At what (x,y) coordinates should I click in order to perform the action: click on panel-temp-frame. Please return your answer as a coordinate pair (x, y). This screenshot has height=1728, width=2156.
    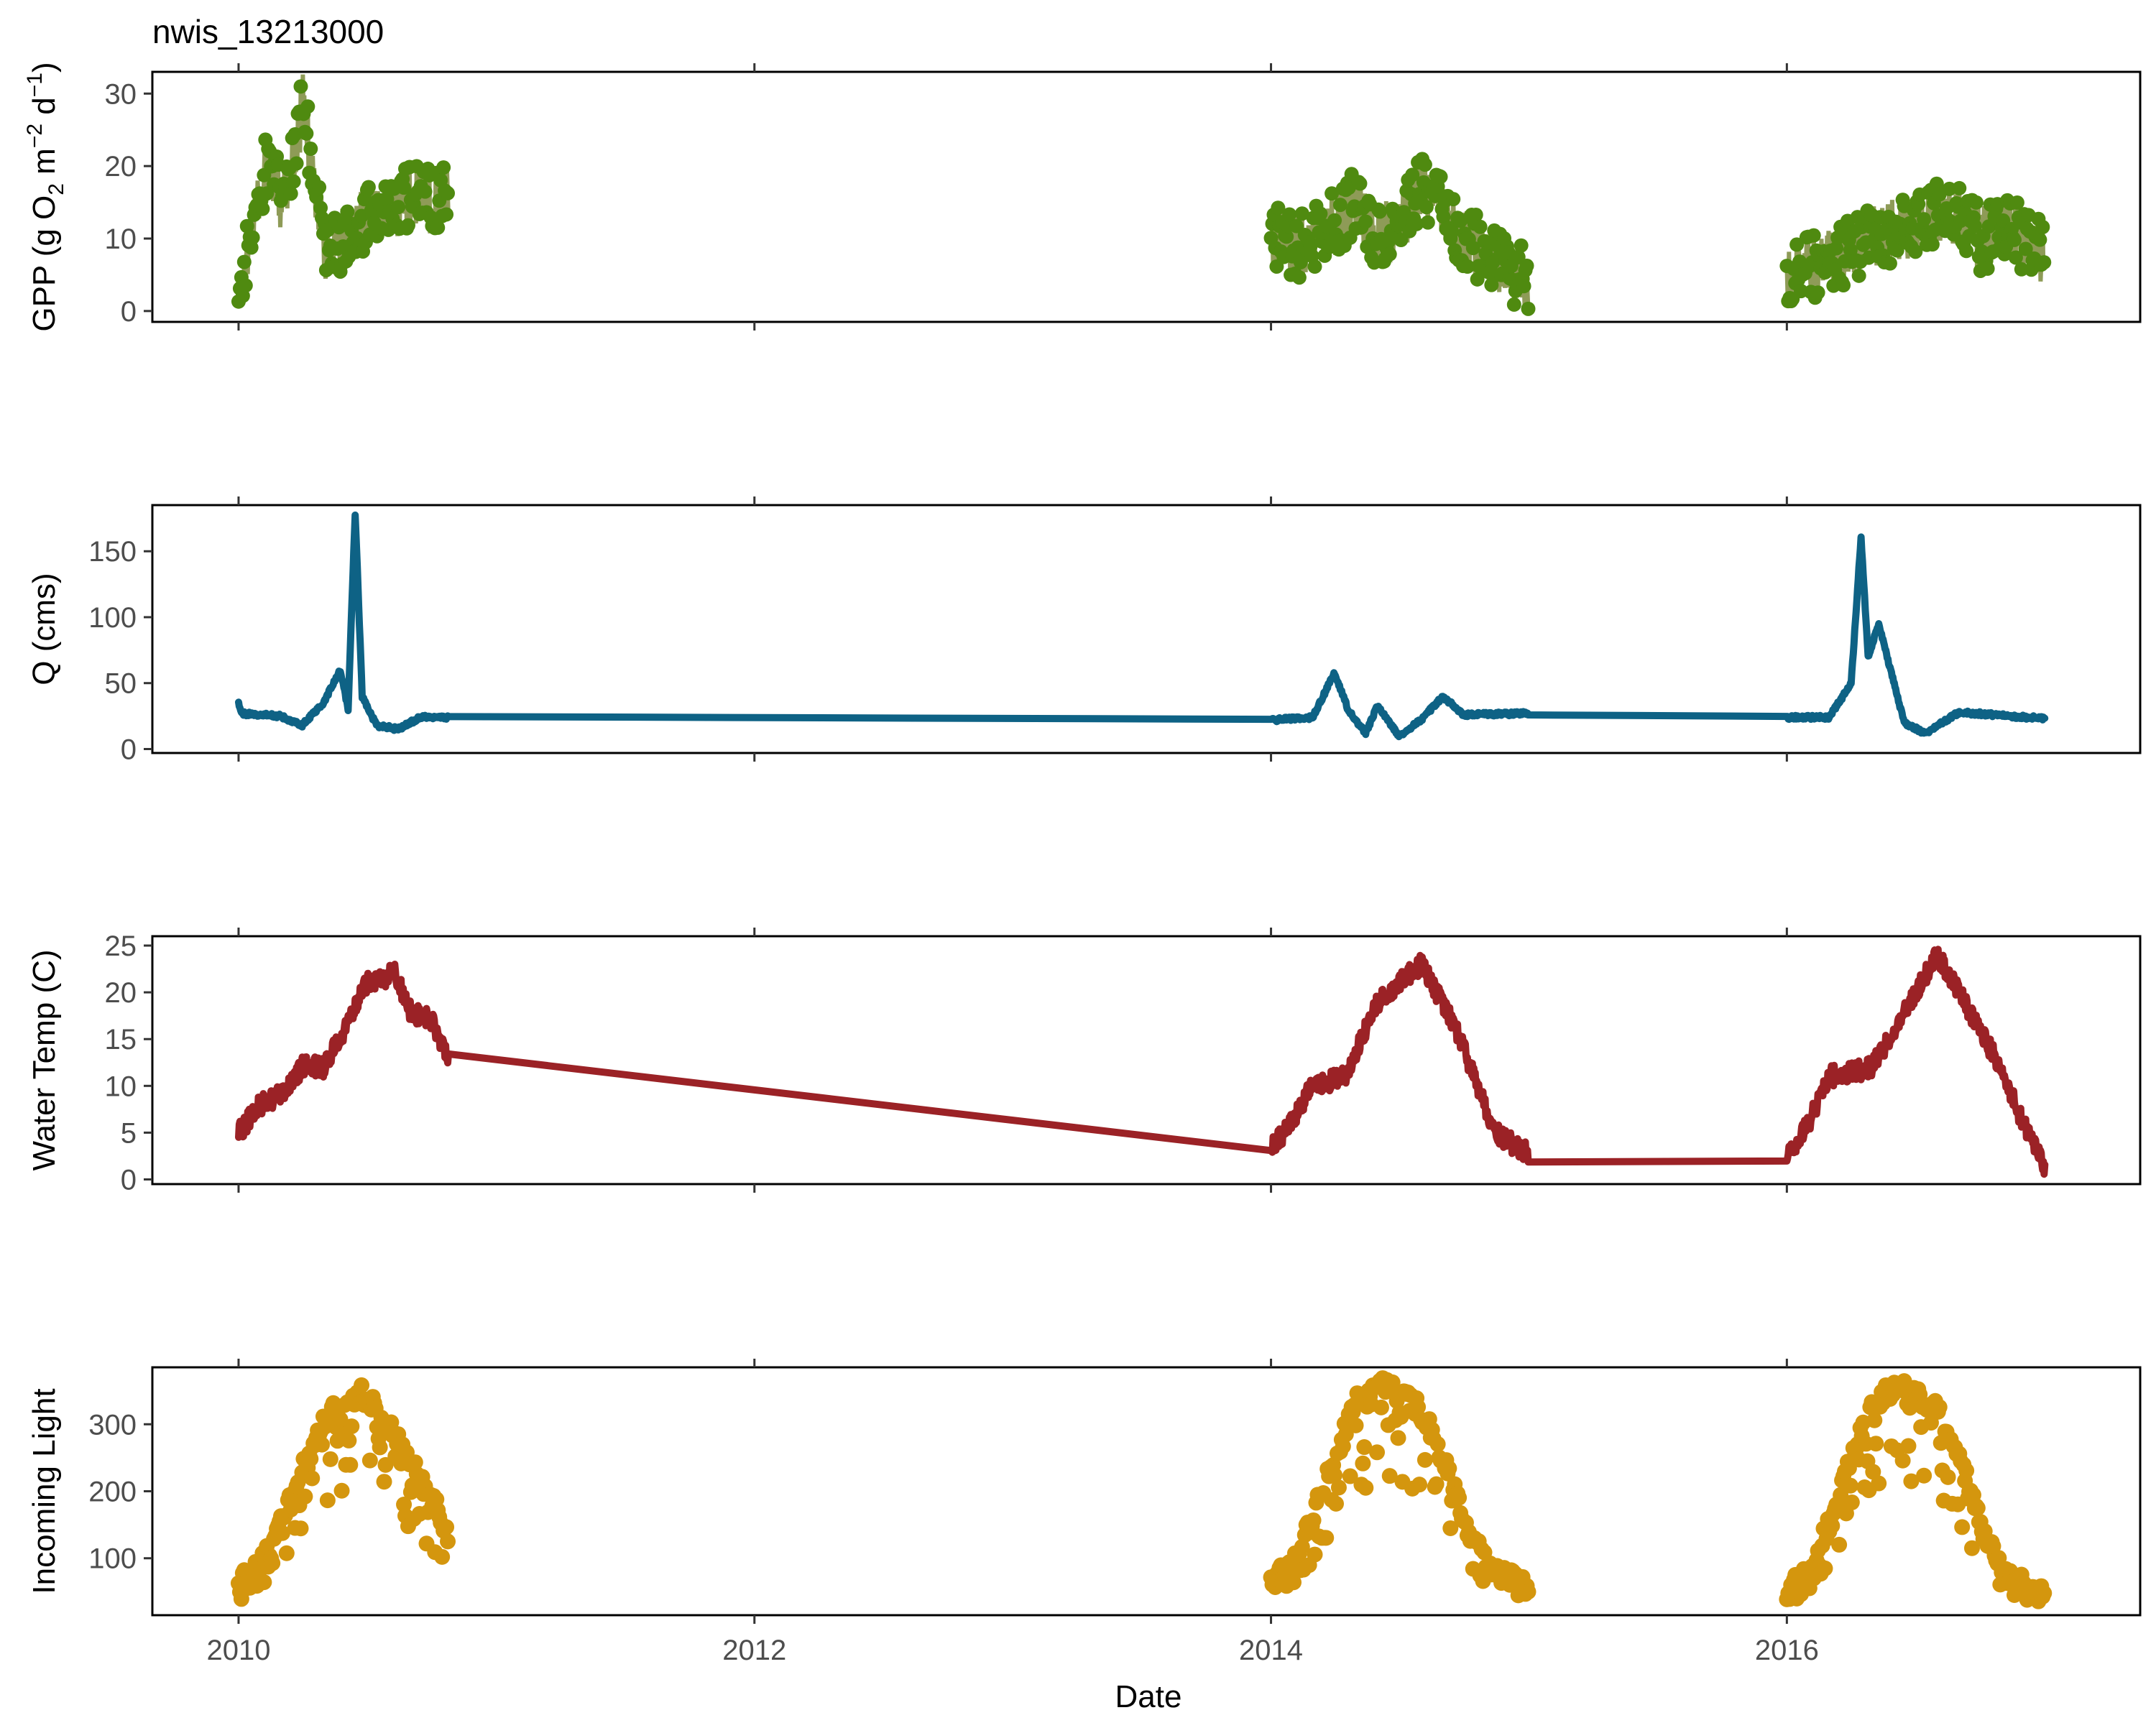
    Looking at the image, I should click on (1146, 1061).